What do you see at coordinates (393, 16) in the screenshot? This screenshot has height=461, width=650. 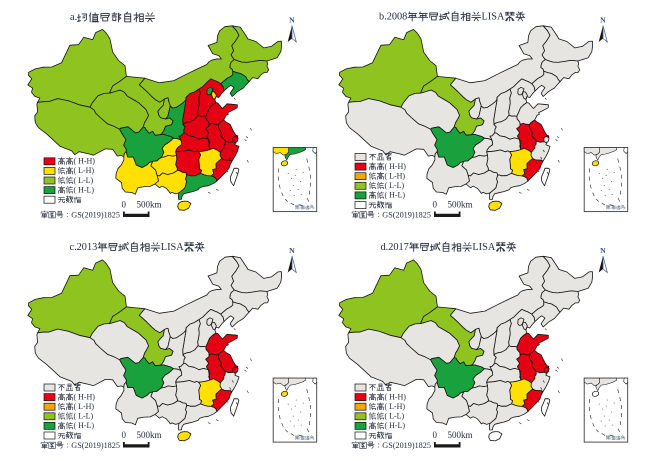 I see `svg-text: b.2008` at bounding box center [393, 16].